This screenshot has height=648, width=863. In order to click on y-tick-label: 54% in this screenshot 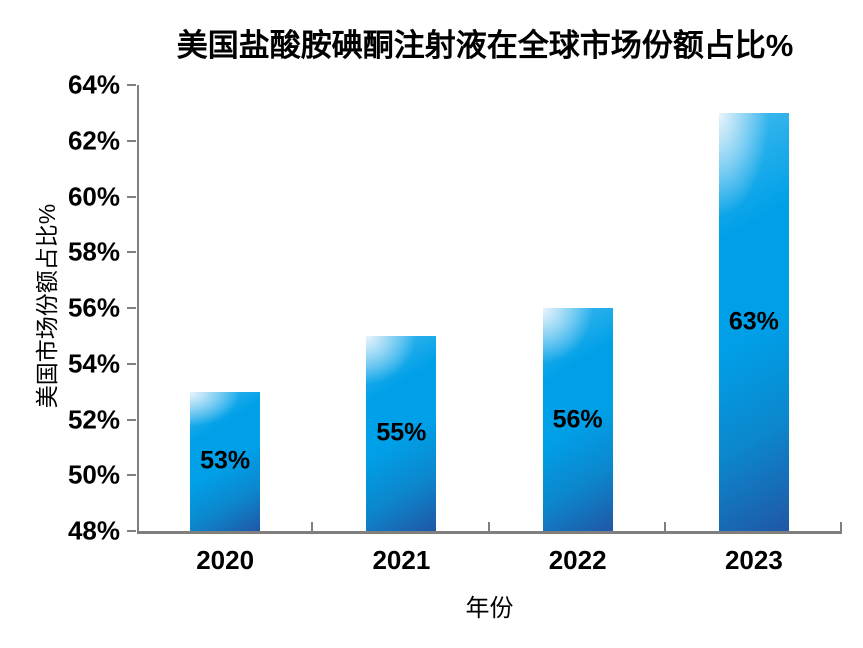, I will do `click(93, 363)`.